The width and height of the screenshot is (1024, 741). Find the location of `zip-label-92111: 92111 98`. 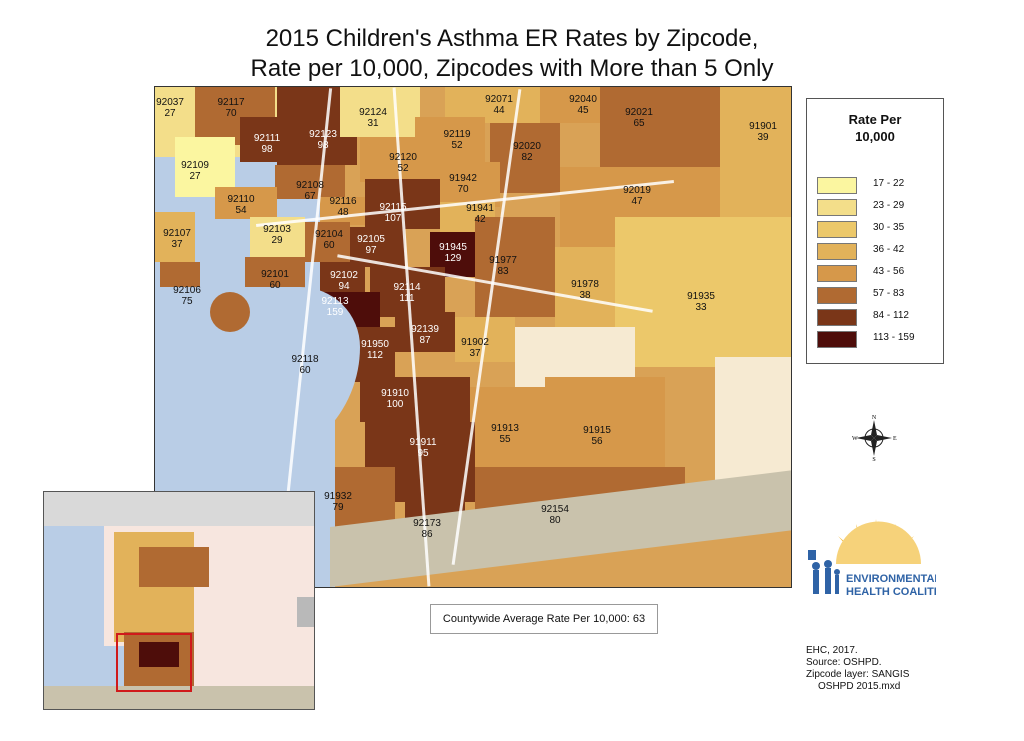

zip-label-92111: 92111 98 is located at coordinates (267, 144).